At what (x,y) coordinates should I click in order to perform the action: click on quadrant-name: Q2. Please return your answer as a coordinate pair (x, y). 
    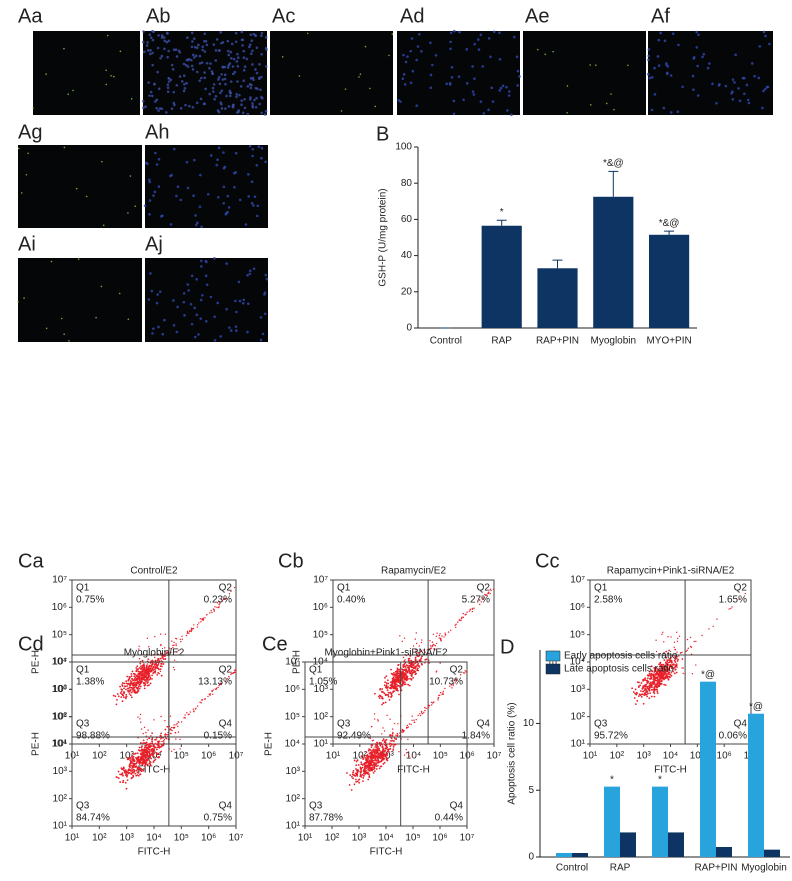
    Looking at the image, I should click on (741, 588).